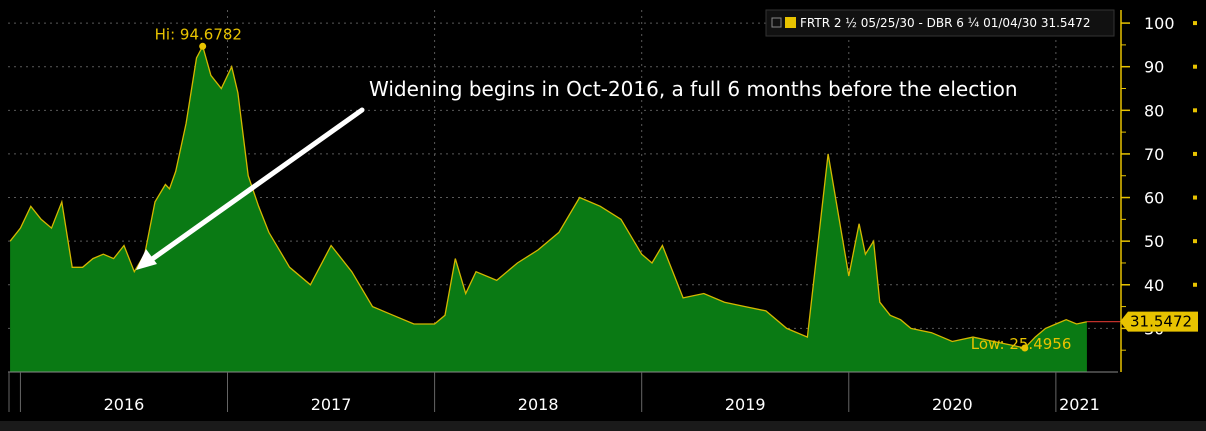  Describe the element at coordinates (1154, 154) in the screenshot. I see `y-tick-label: 70` at that location.